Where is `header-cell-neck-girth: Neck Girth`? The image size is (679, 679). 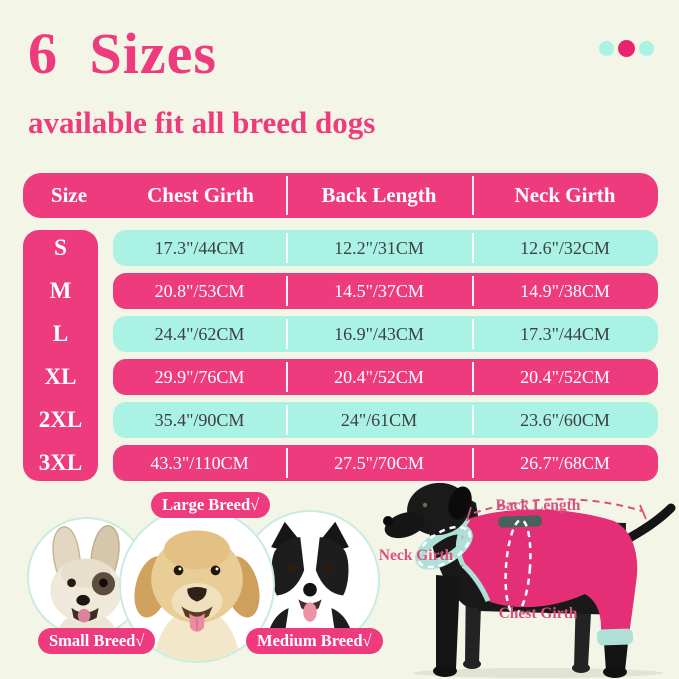
header-cell-neck-girth: Neck Girth is located at coordinates (565, 195).